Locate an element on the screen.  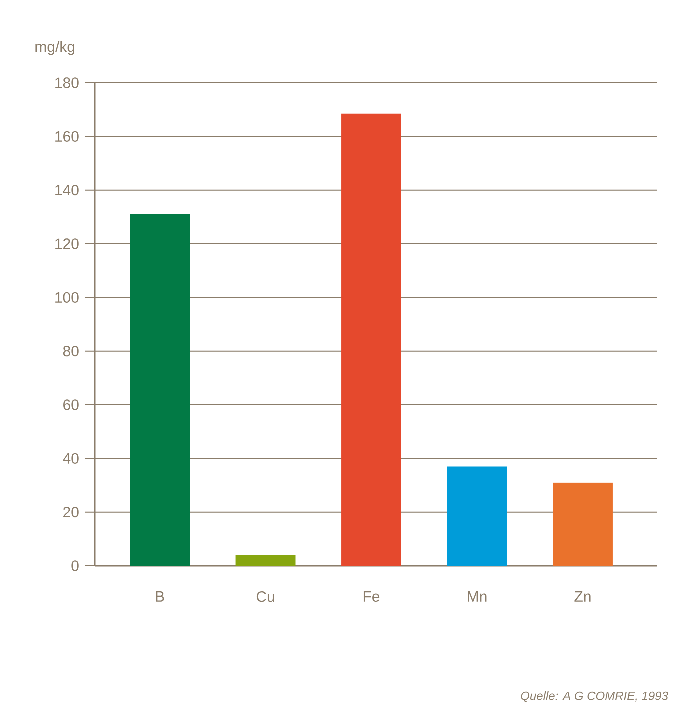
y-axis-title: mg/kg is located at coordinates (55, 48).